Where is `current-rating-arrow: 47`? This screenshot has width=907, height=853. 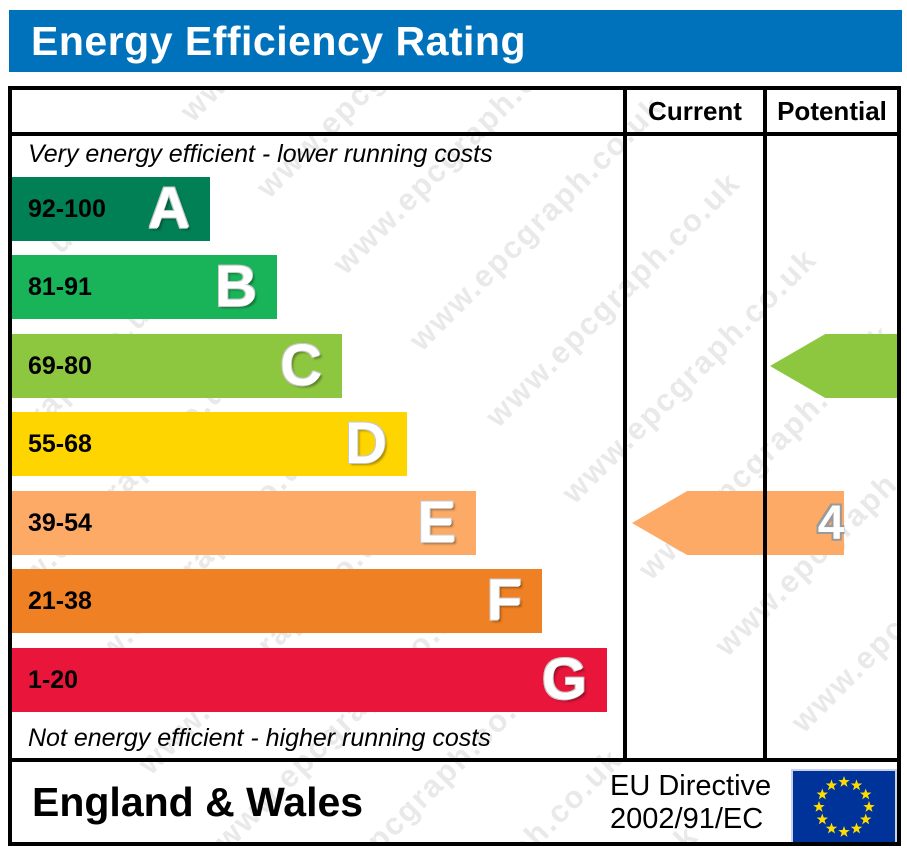 current-rating-arrow: 47 is located at coordinates (738, 523).